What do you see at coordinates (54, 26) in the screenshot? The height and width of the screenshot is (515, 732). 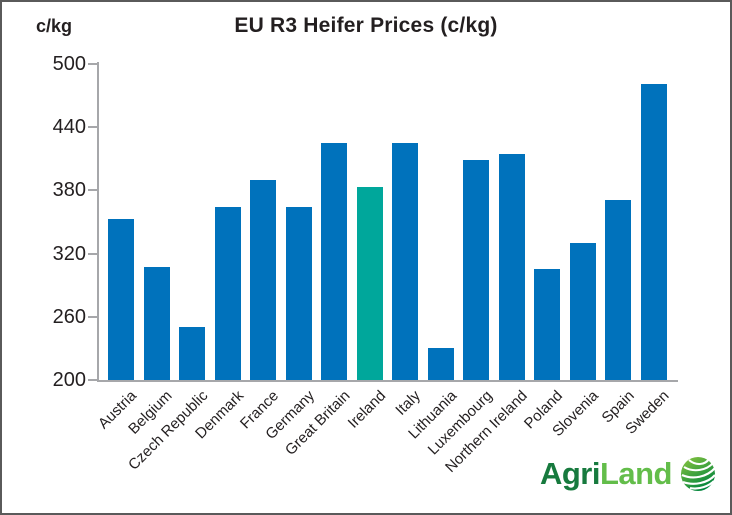 I see `y-axis-unit-label: c/kg` at bounding box center [54, 26].